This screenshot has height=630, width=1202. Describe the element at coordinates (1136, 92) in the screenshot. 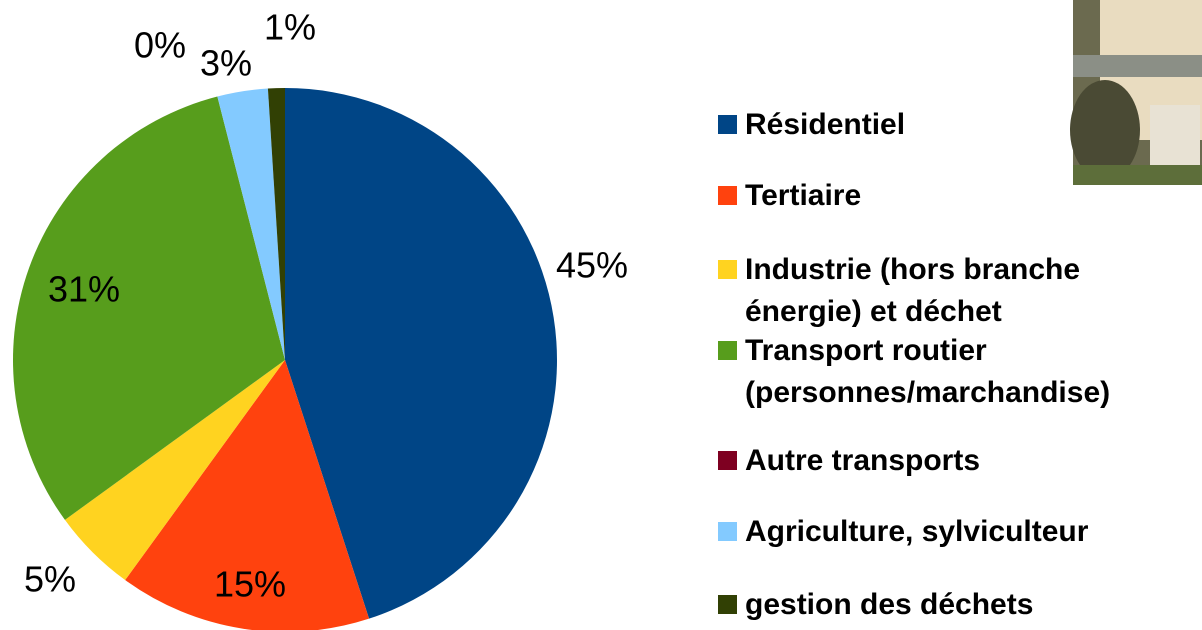

I see `photo` at that location.